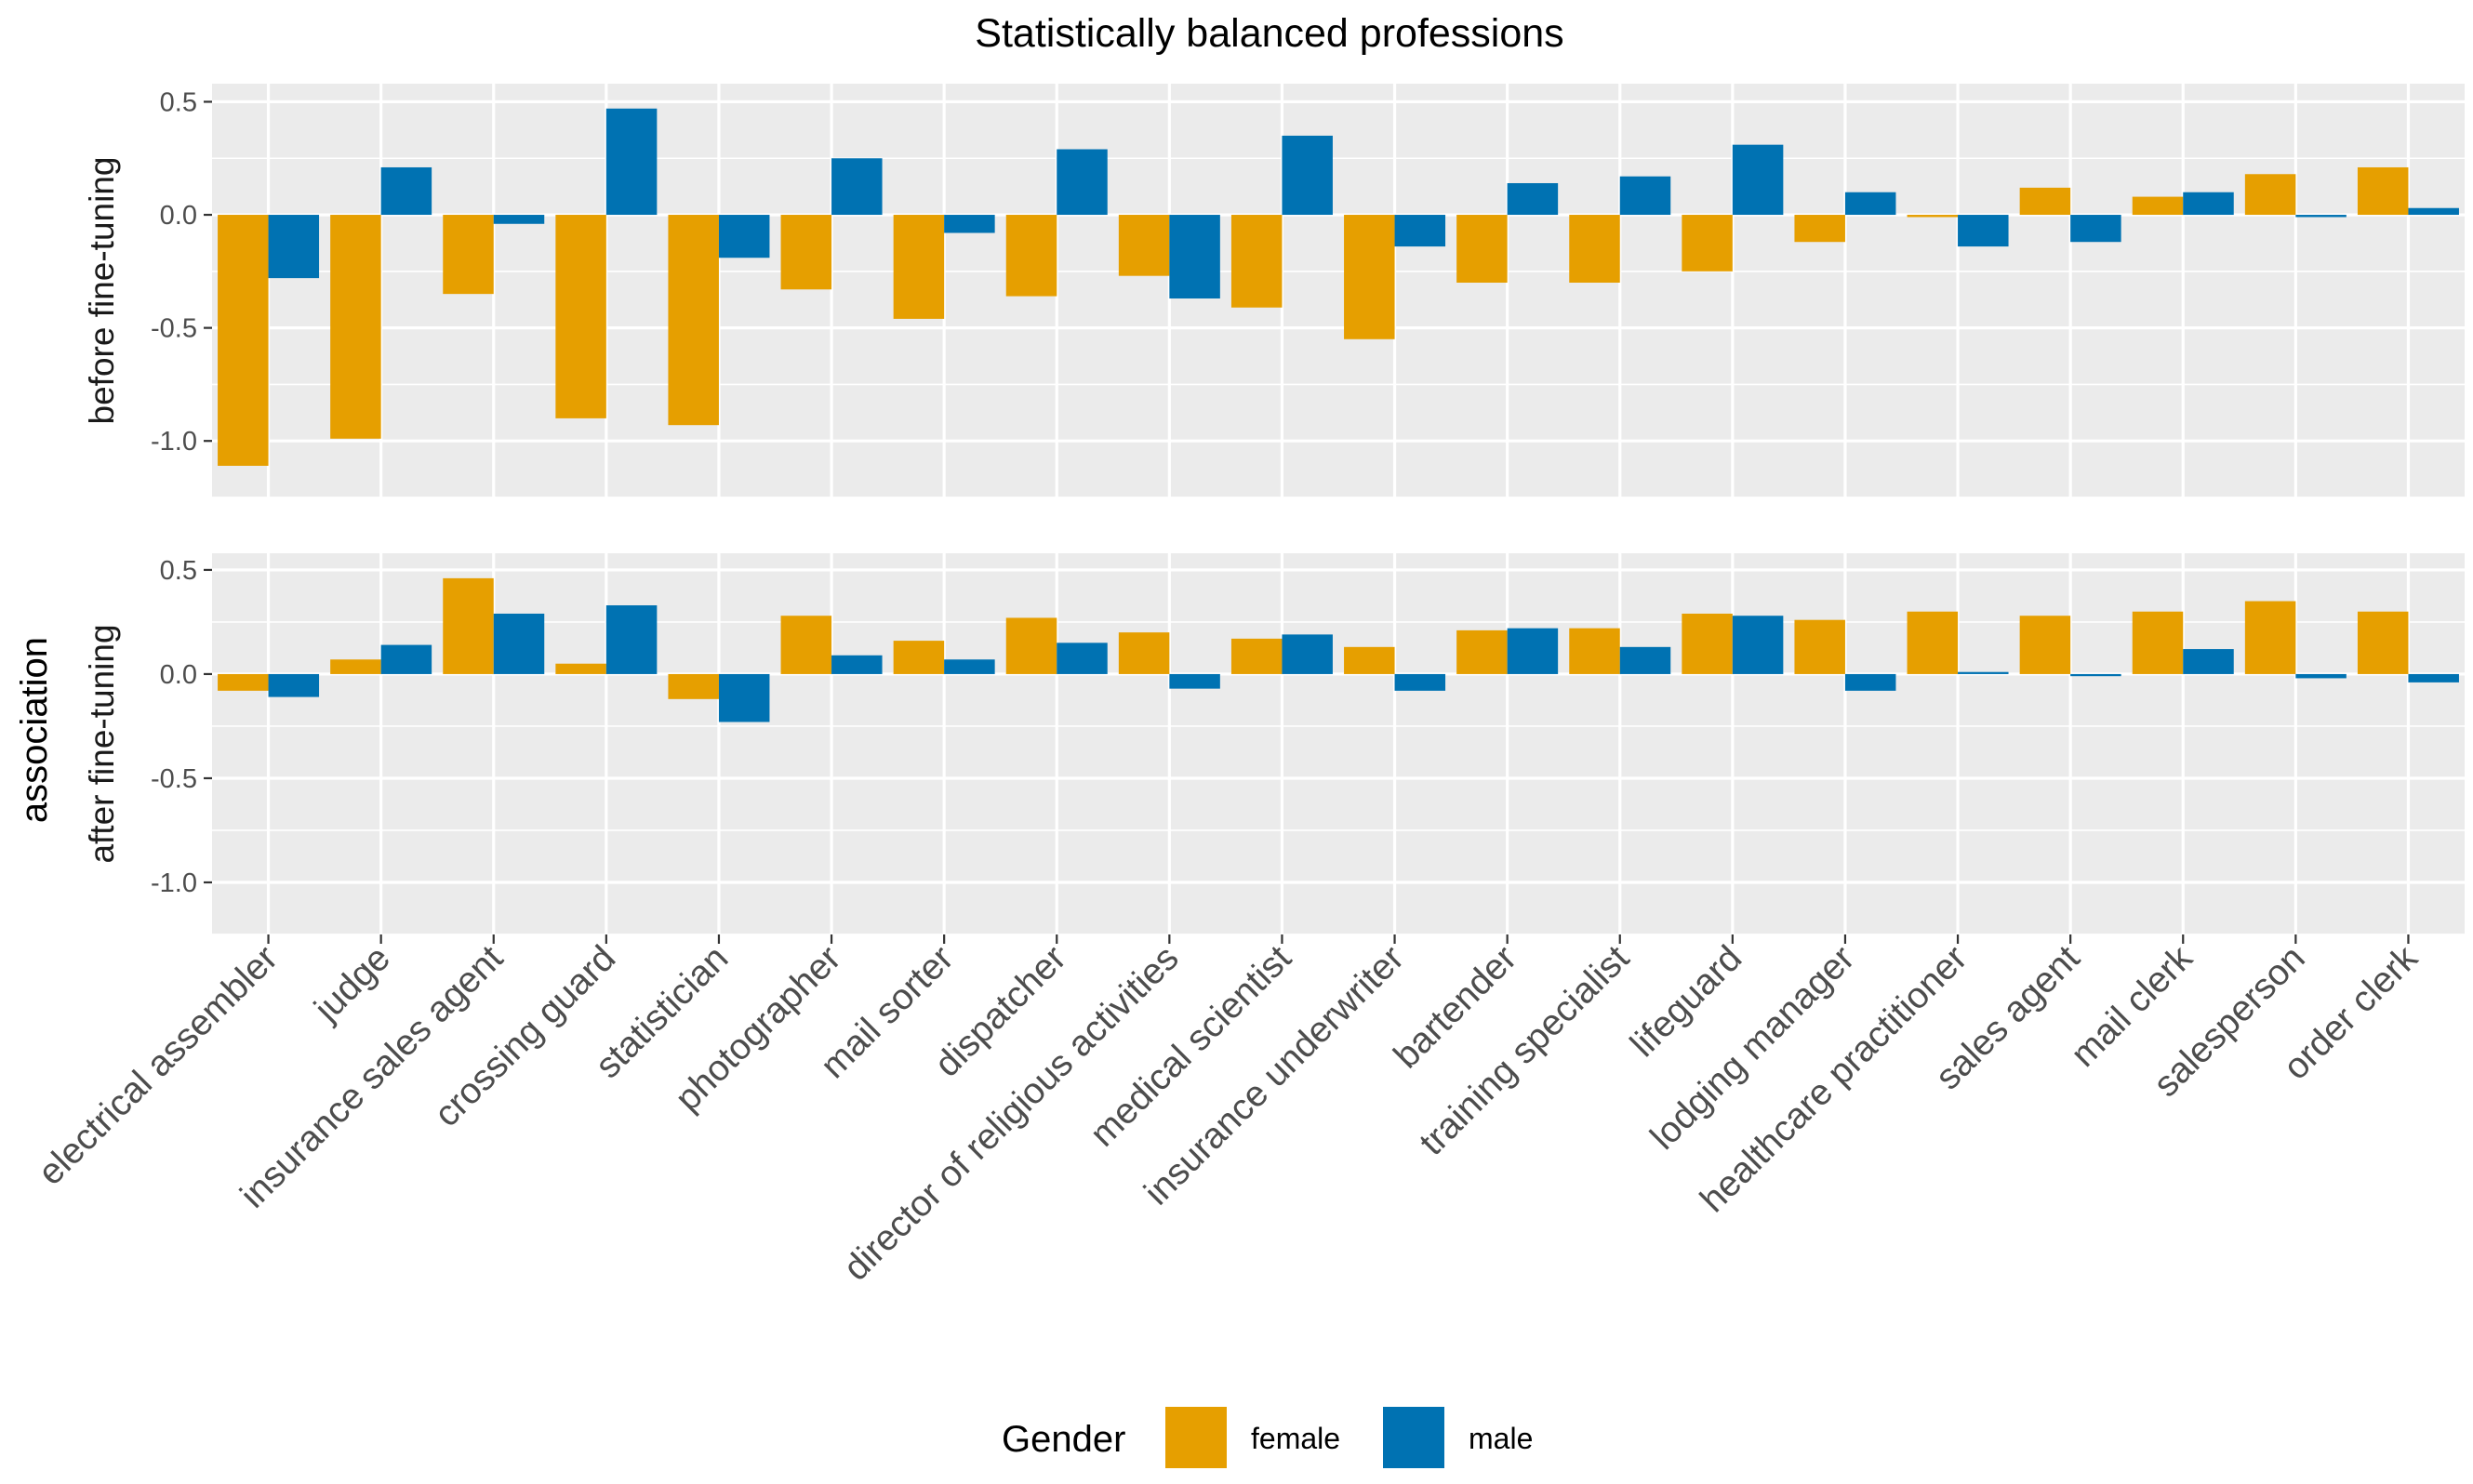 The height and width of the screenshot is (1484, 2473). What do you see at coordinates (102, 743) in the screenshot?
I see `facet-label: after fine-tuning` at bounding box center [102, 743].